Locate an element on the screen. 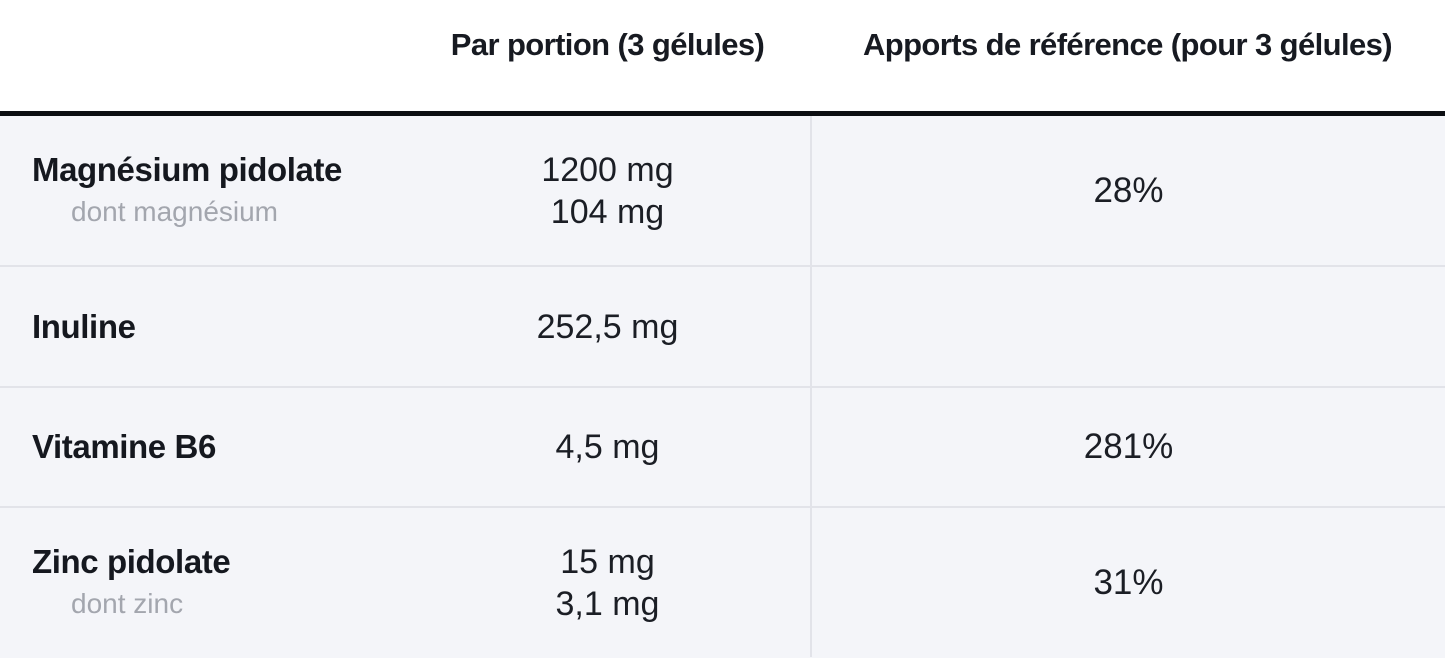 The width and height of the screenshot is (1445, 658). reference-value: 281% is located at coordinates (1128, 446).